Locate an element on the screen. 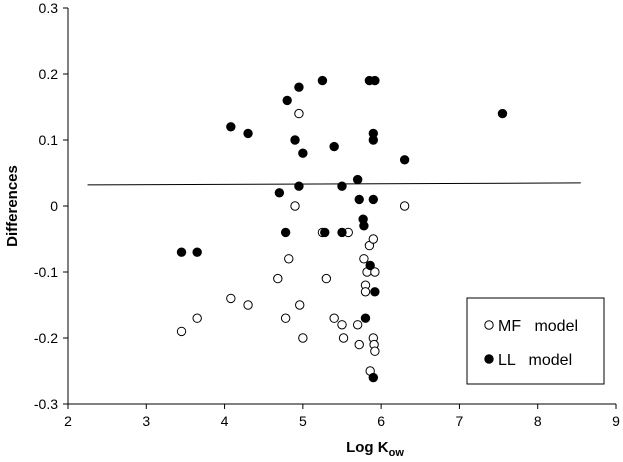  x-tick-label: 4 is located at coordinates (225, 421).